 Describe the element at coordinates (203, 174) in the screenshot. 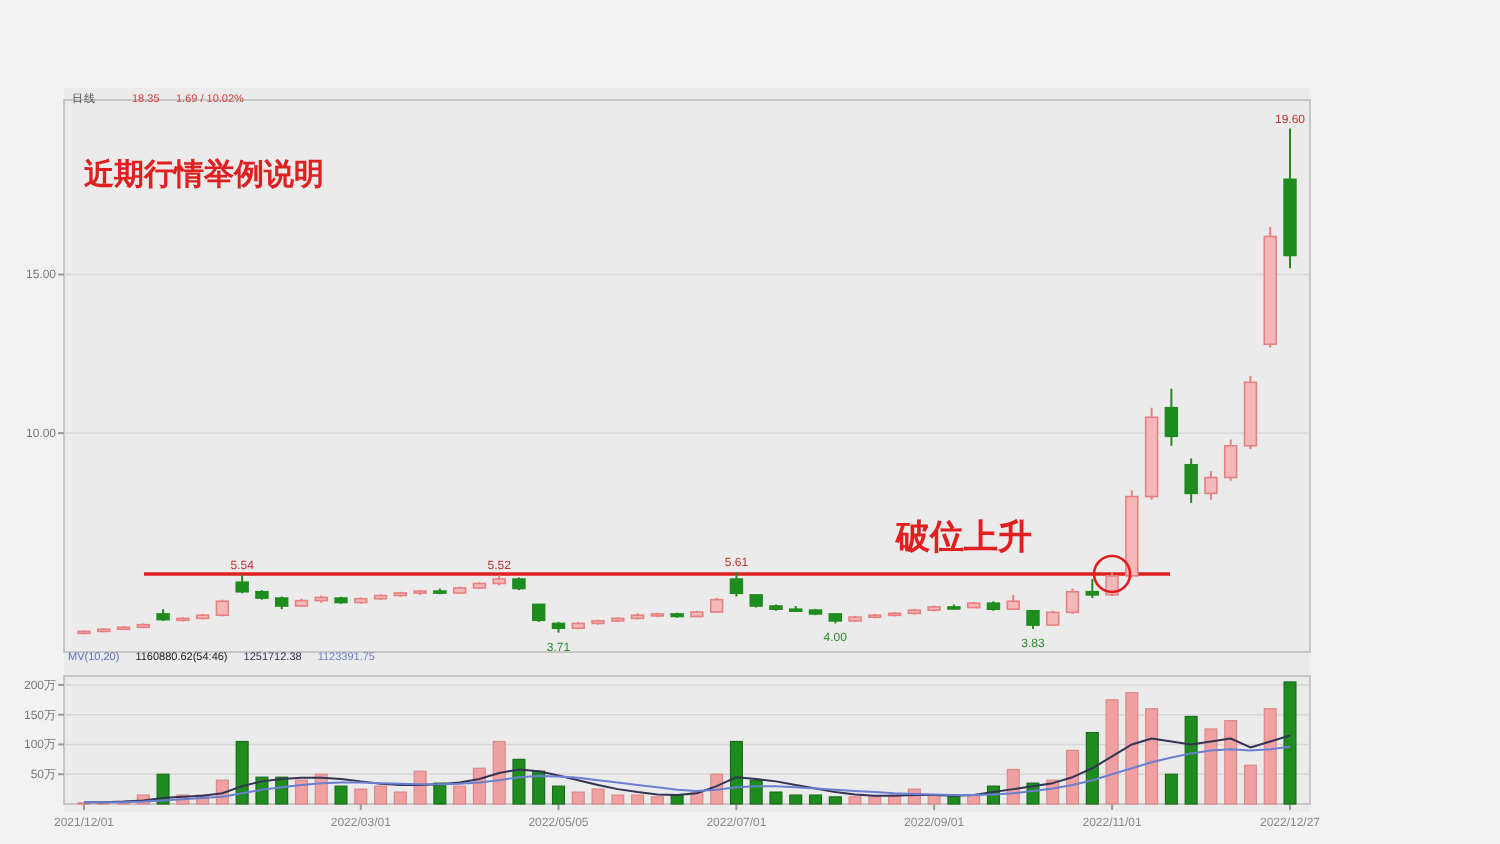

I see `text: 近期行情举例说明` at that location.